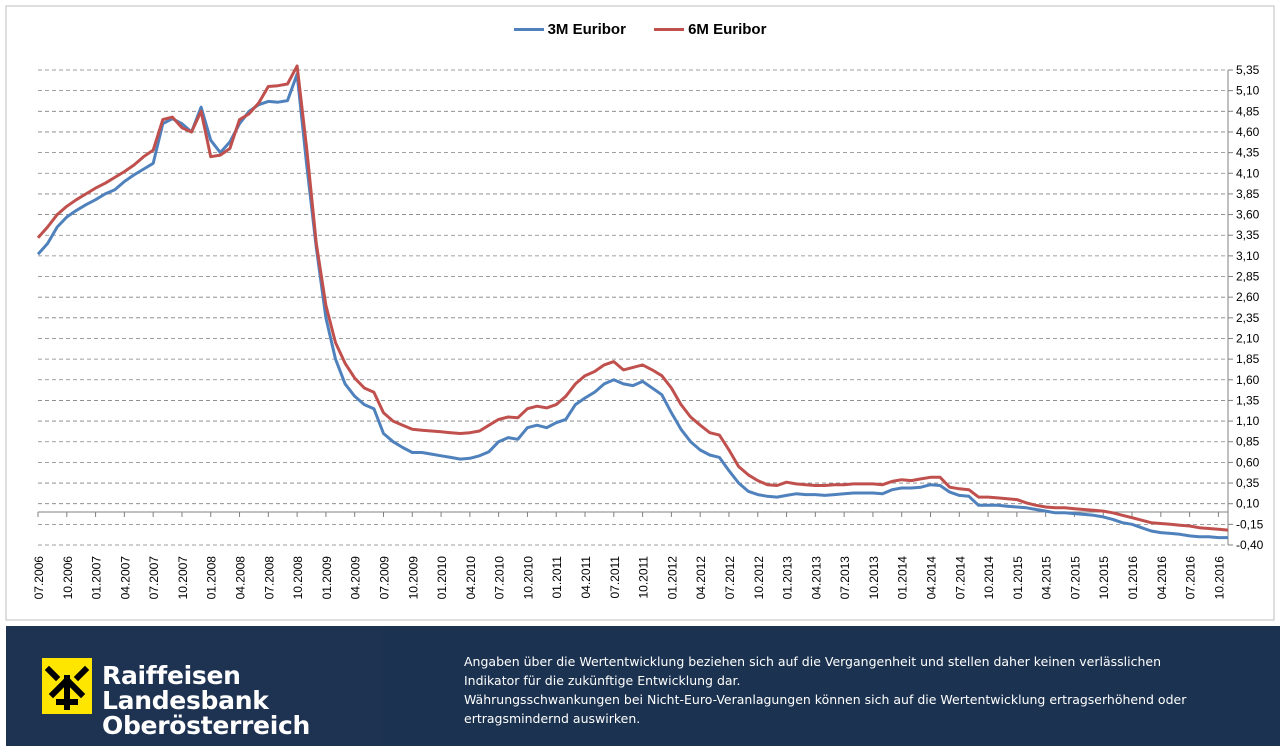 The height and width of the screenshot is (754, 1280). Describe the element at coordinates (125, 578) in the screenshot. I see `x-tick-label-3: 04.2007` at that location.